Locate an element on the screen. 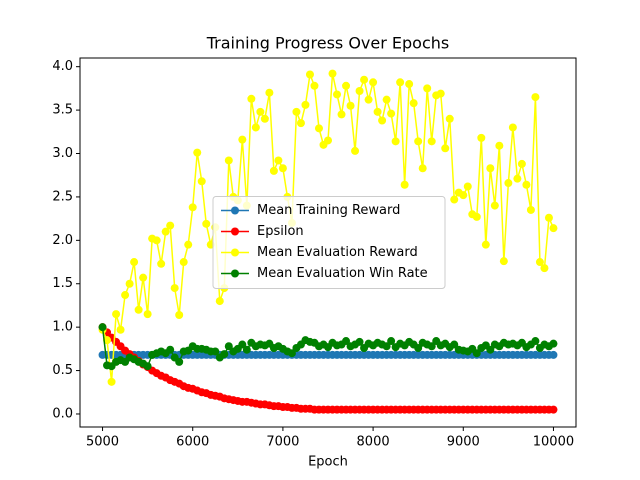 The height and width of the screenshot is (480, 640). chart-title: Training Progress Over Epochs is located at coordinates (327, 43).